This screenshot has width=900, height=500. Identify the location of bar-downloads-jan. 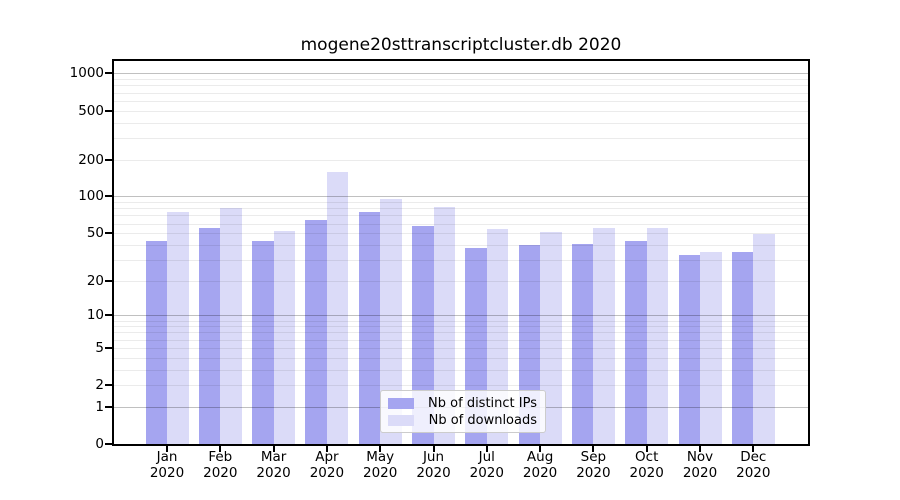
(178, 328).